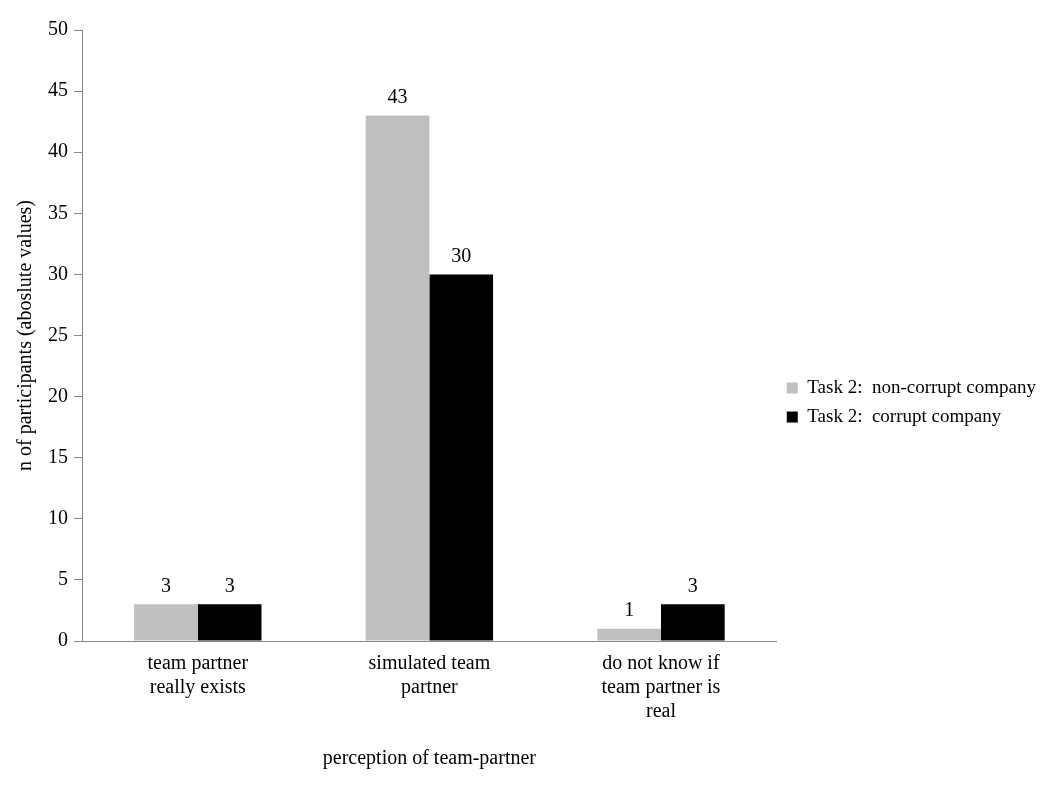 The image size is (1062, 785). What do you see at coordinates (461, 254) in the screenshot?
I see `data-label: 30` at bounding box center [461, 254].